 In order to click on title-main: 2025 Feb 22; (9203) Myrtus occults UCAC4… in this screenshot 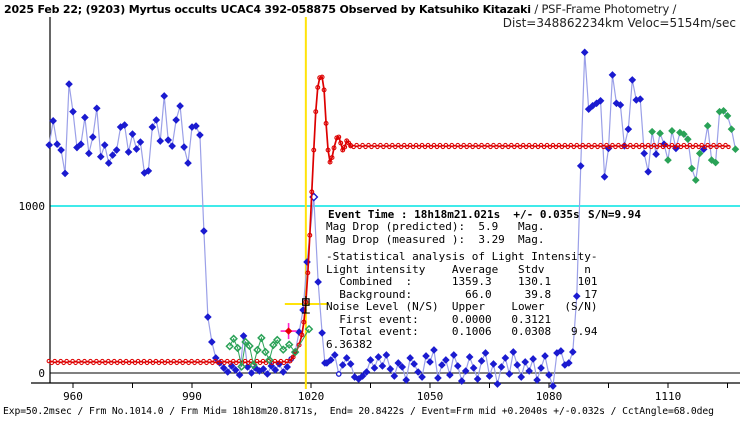, I will do `click(267, 9)`.